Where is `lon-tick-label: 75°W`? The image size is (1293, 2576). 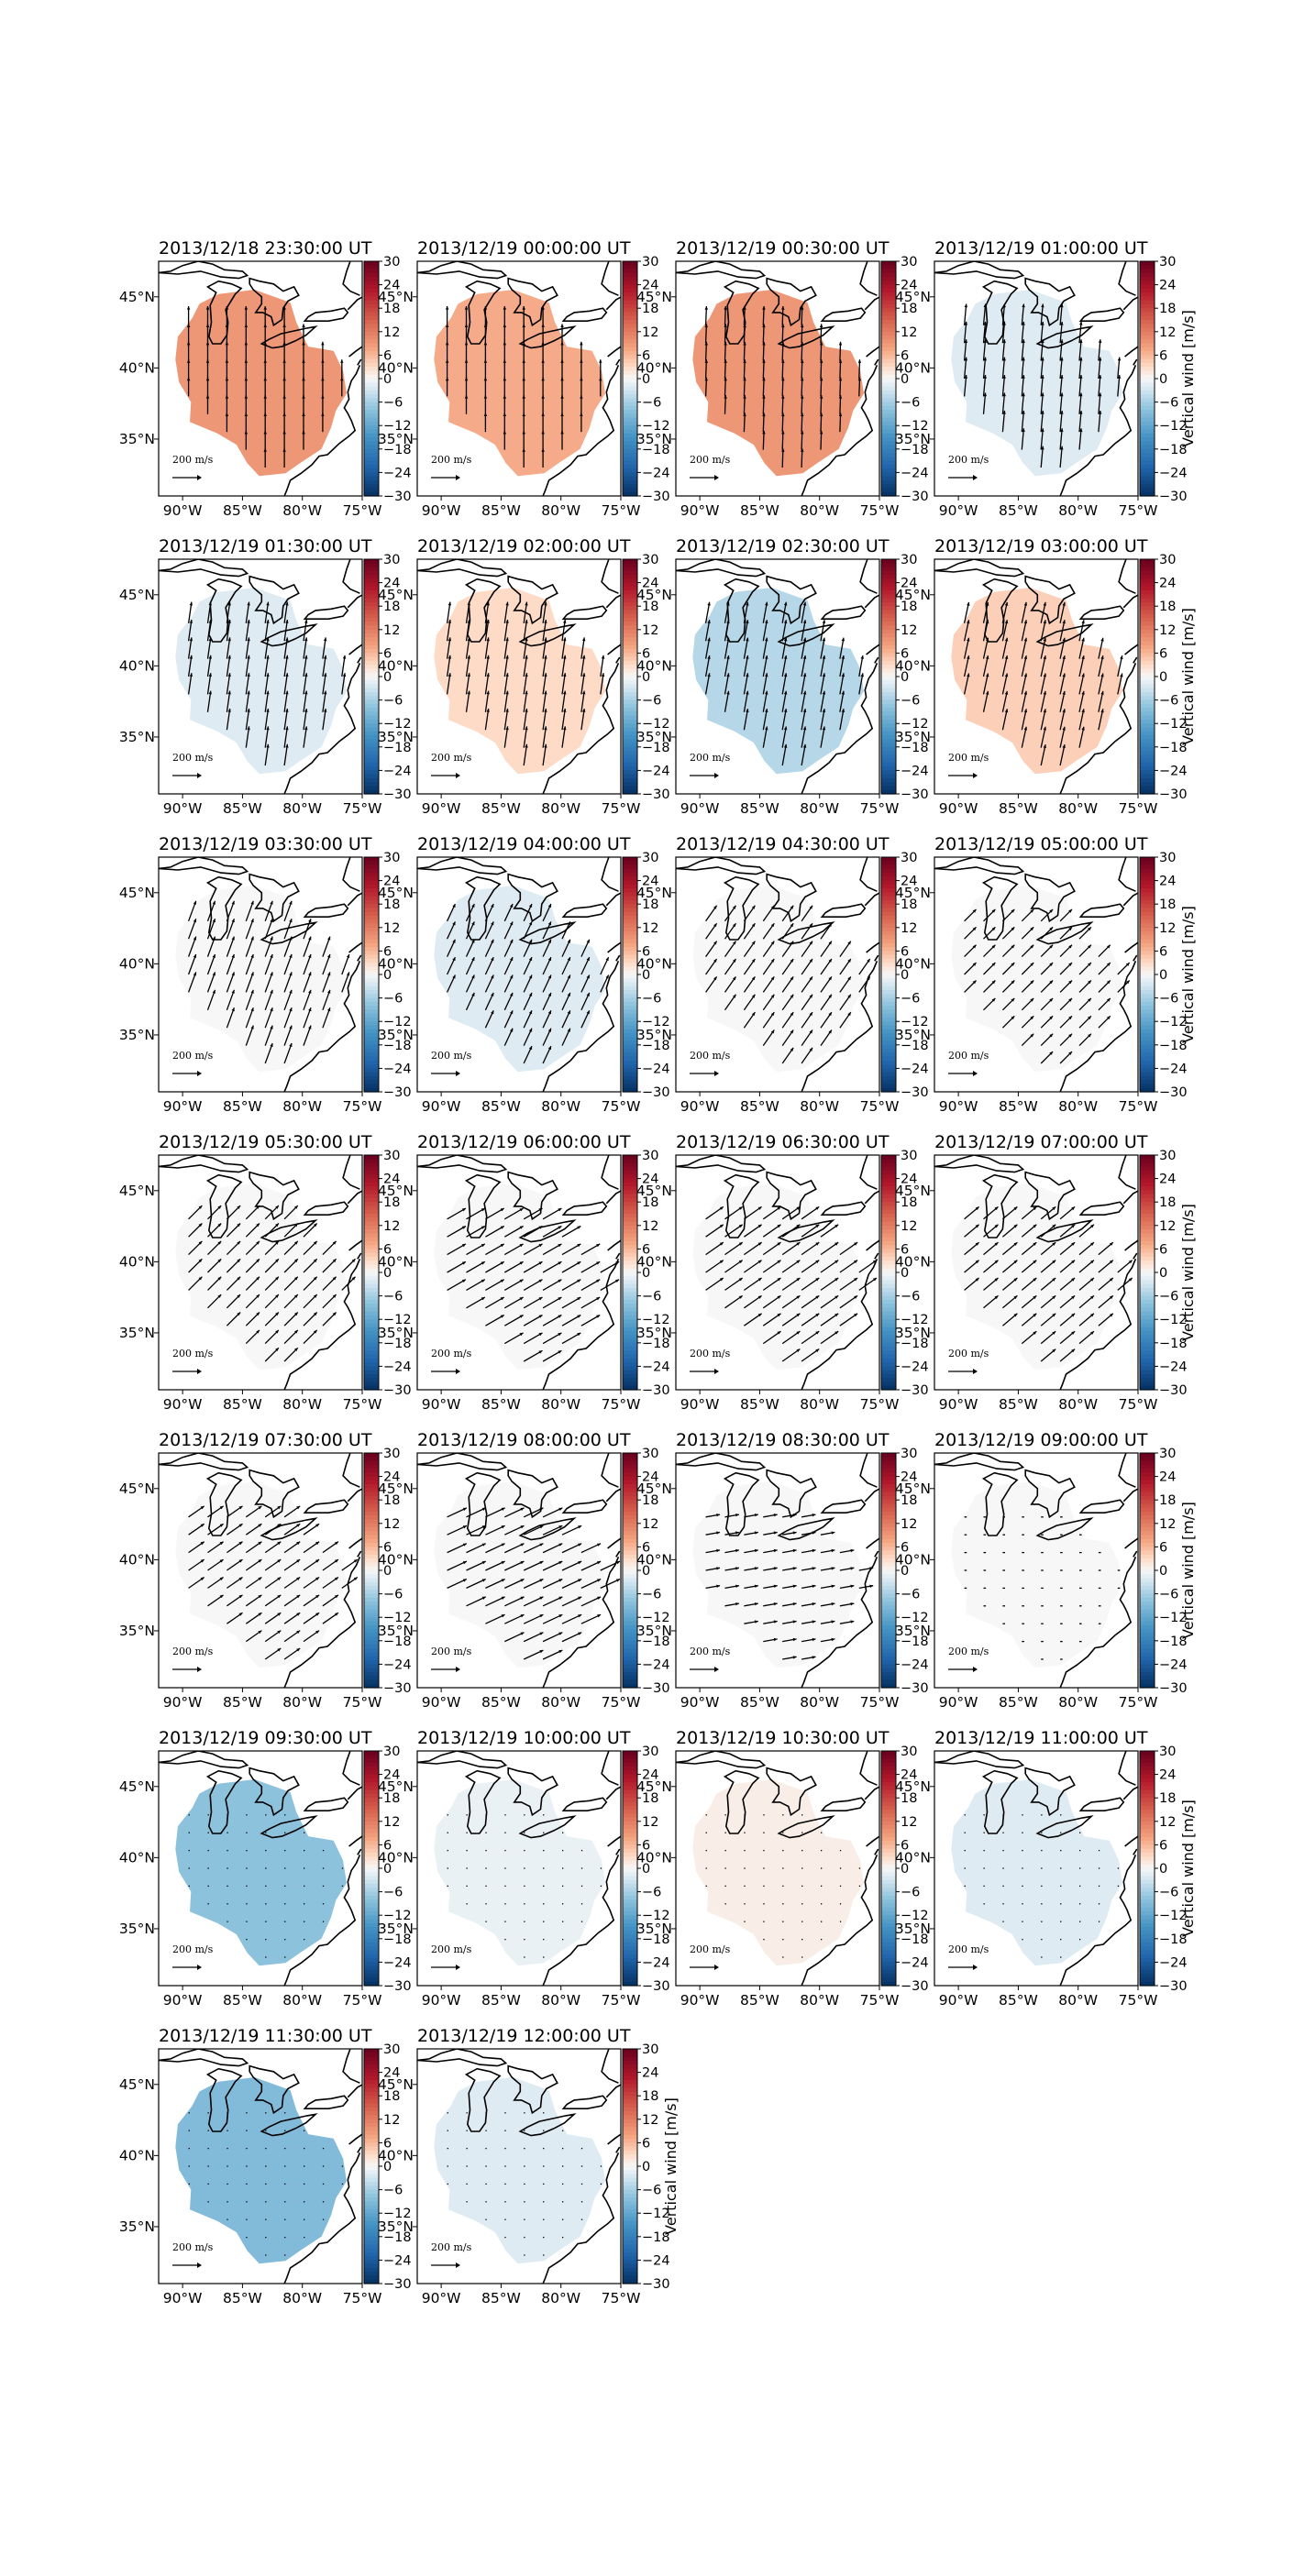 lon-tick-label: 75°W is located at coordinates (880, 1106).